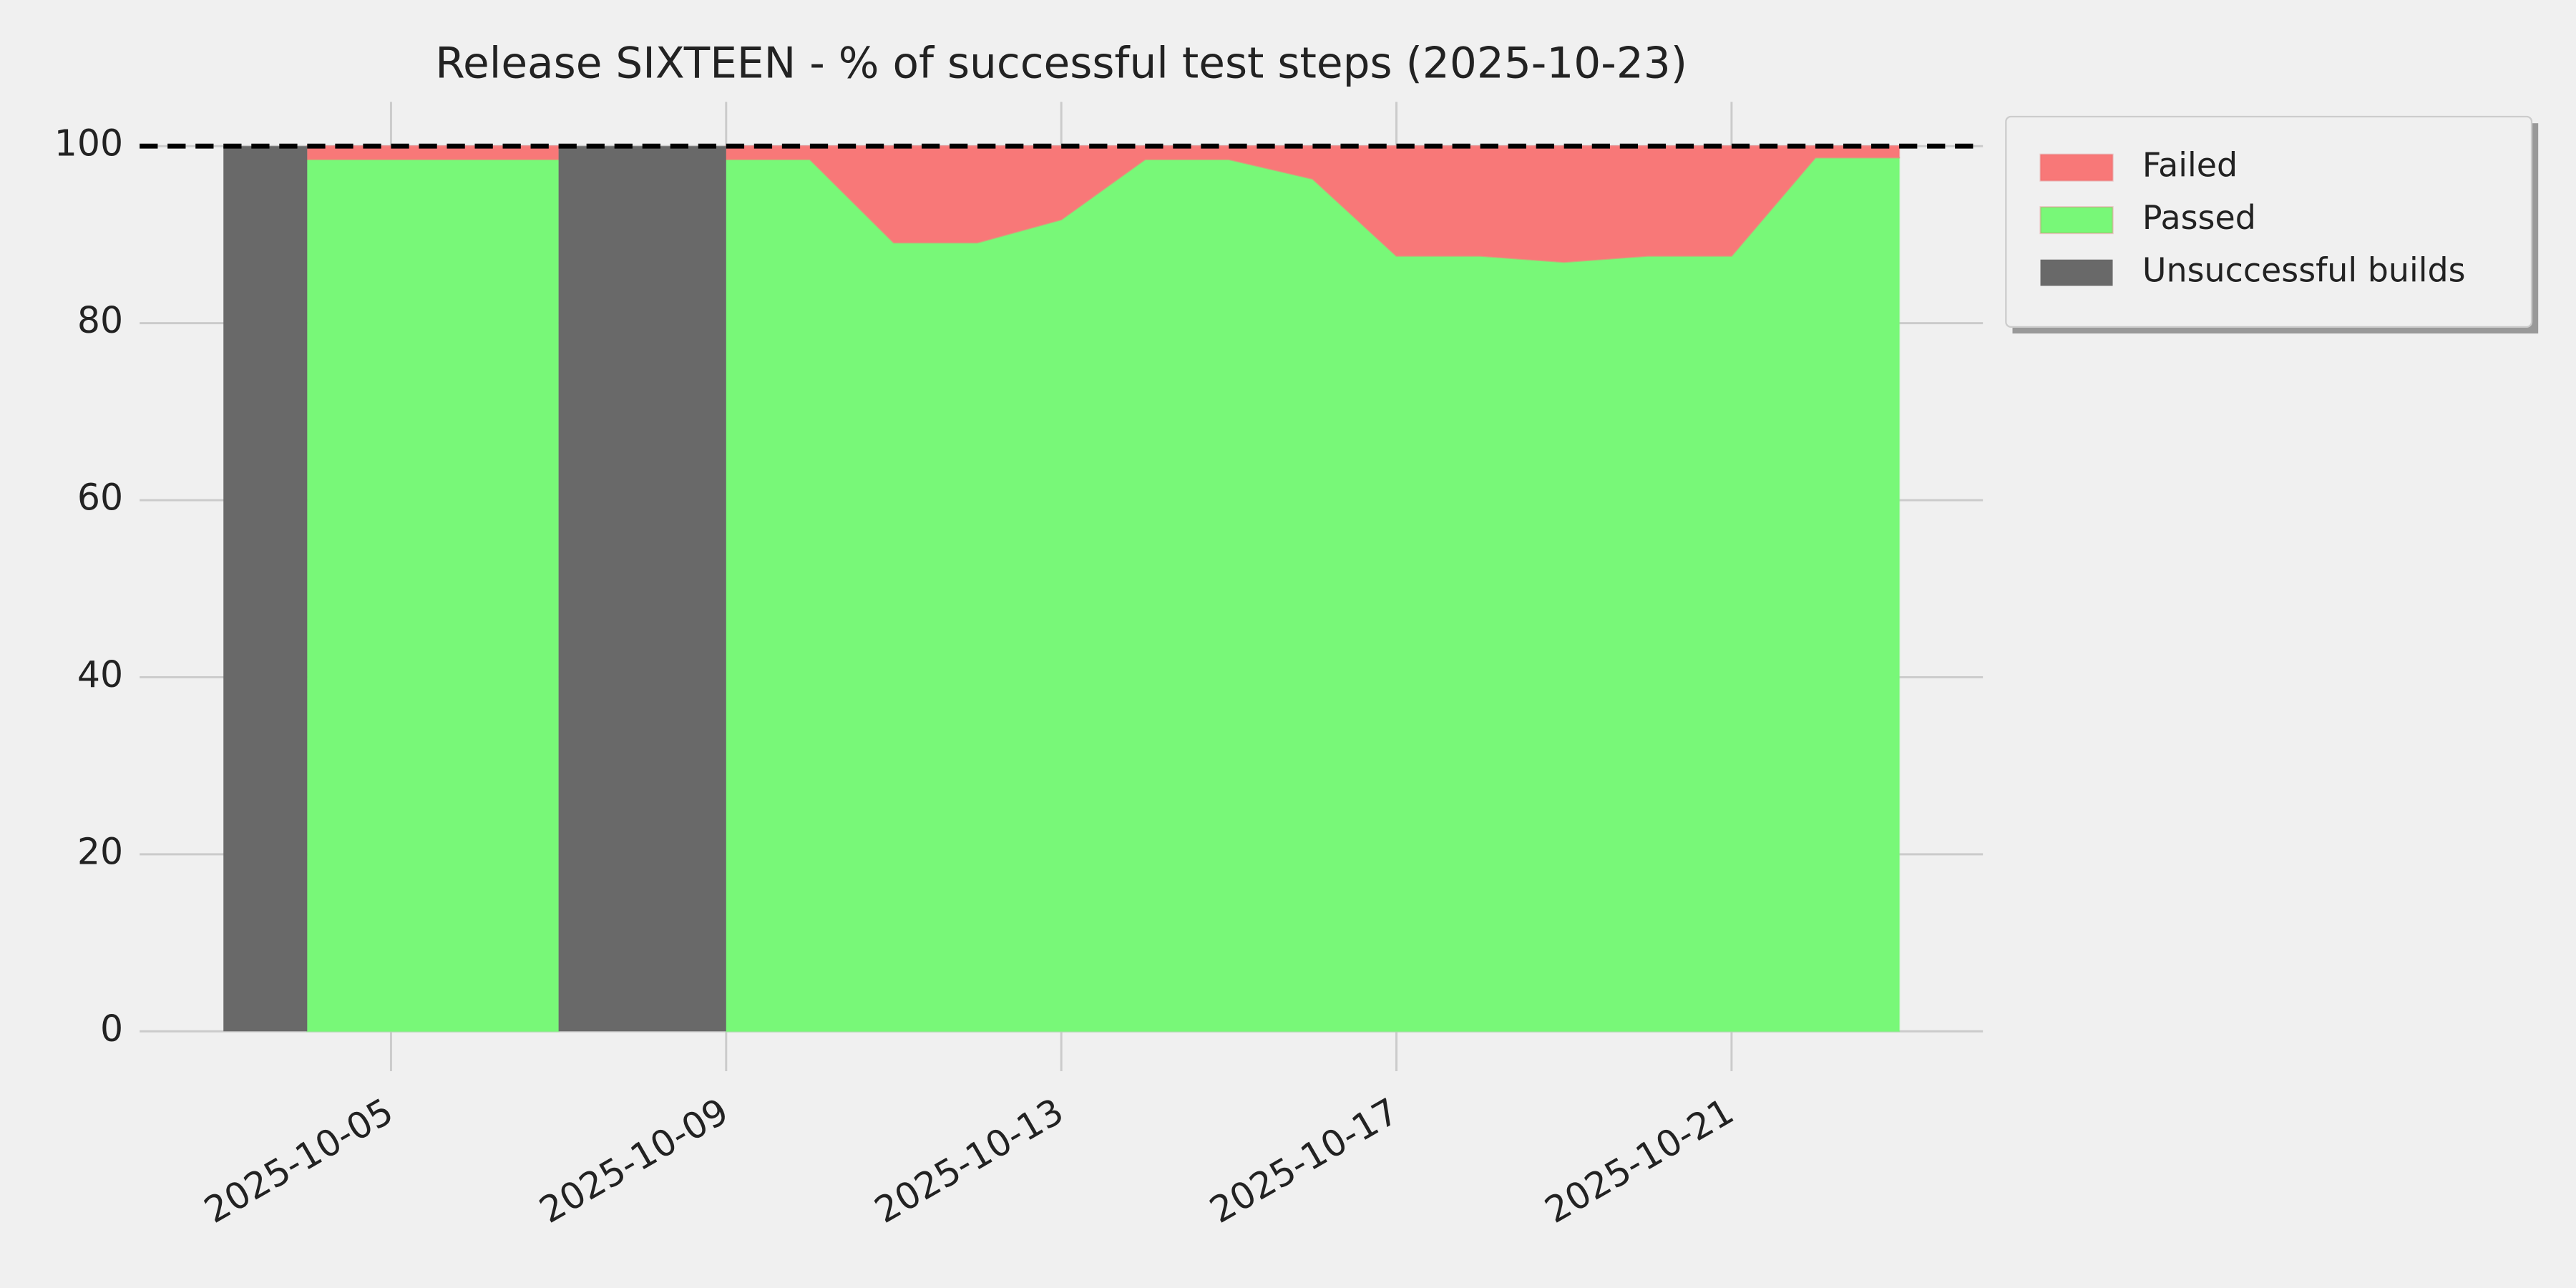 The image size is (2576, 1288). I want to click on y-tick-label: 60, so click(100, 498).